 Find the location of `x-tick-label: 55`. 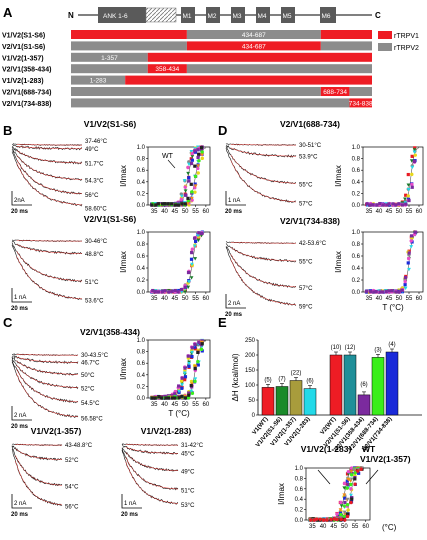

x-tick-label: 55 is located at coordinates (195, 299).